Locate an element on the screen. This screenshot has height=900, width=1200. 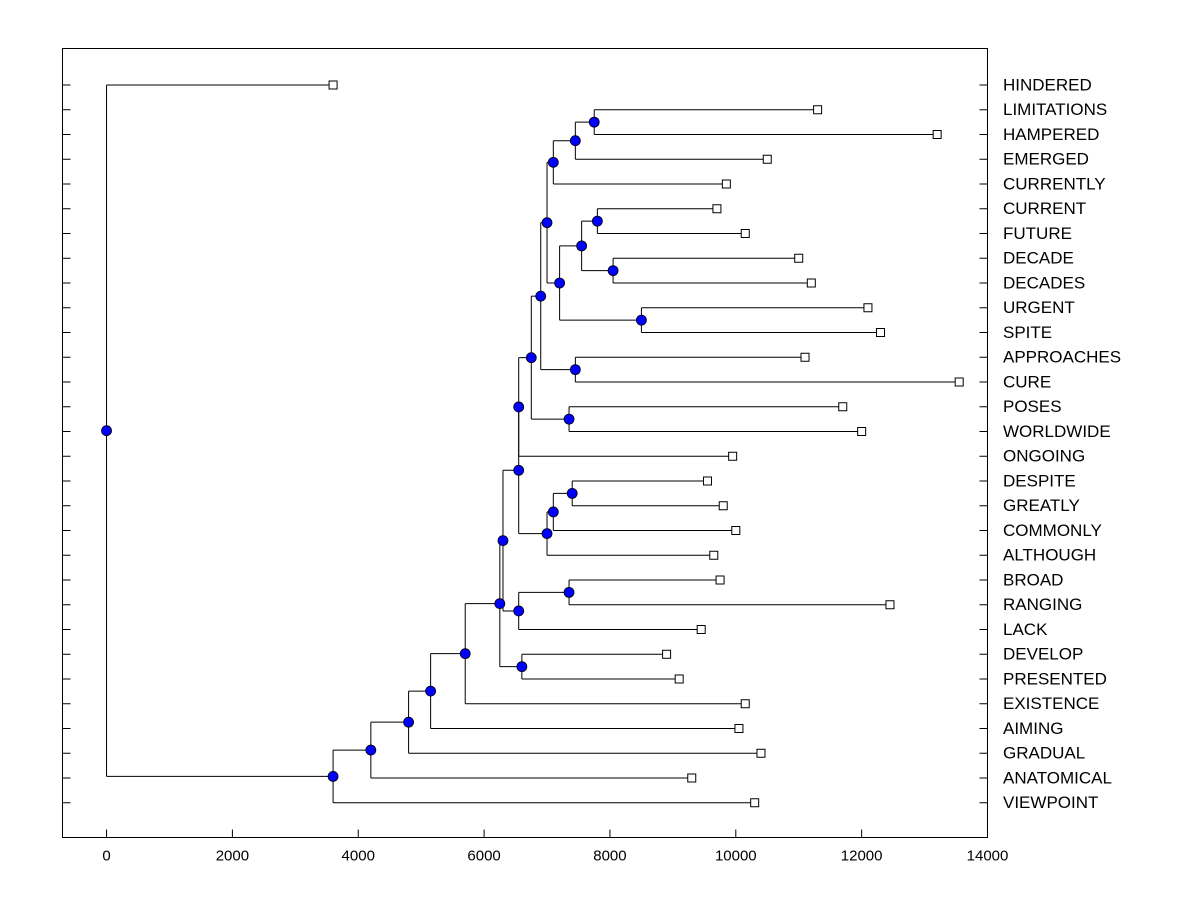
x-tick-label: 6000 is located at coordinates (483, 856).